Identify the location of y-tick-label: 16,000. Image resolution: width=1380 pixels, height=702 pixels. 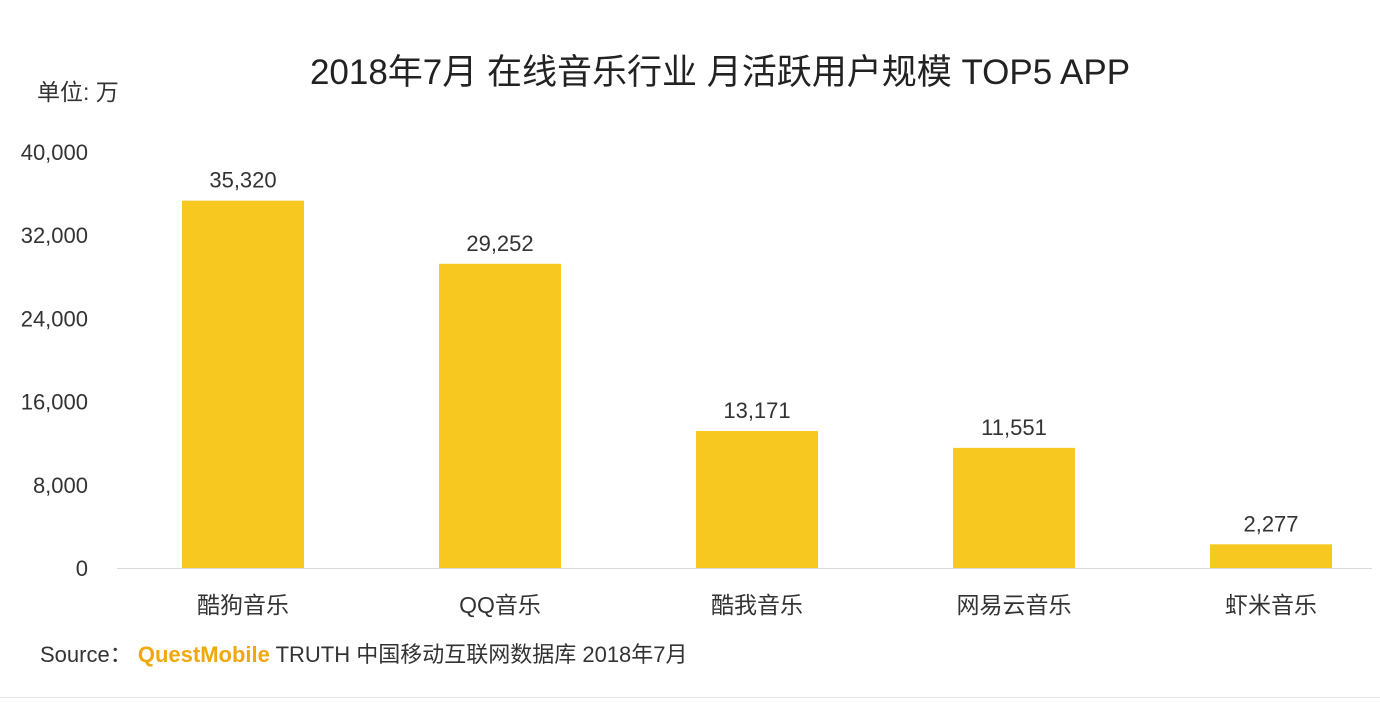
(54, 402).